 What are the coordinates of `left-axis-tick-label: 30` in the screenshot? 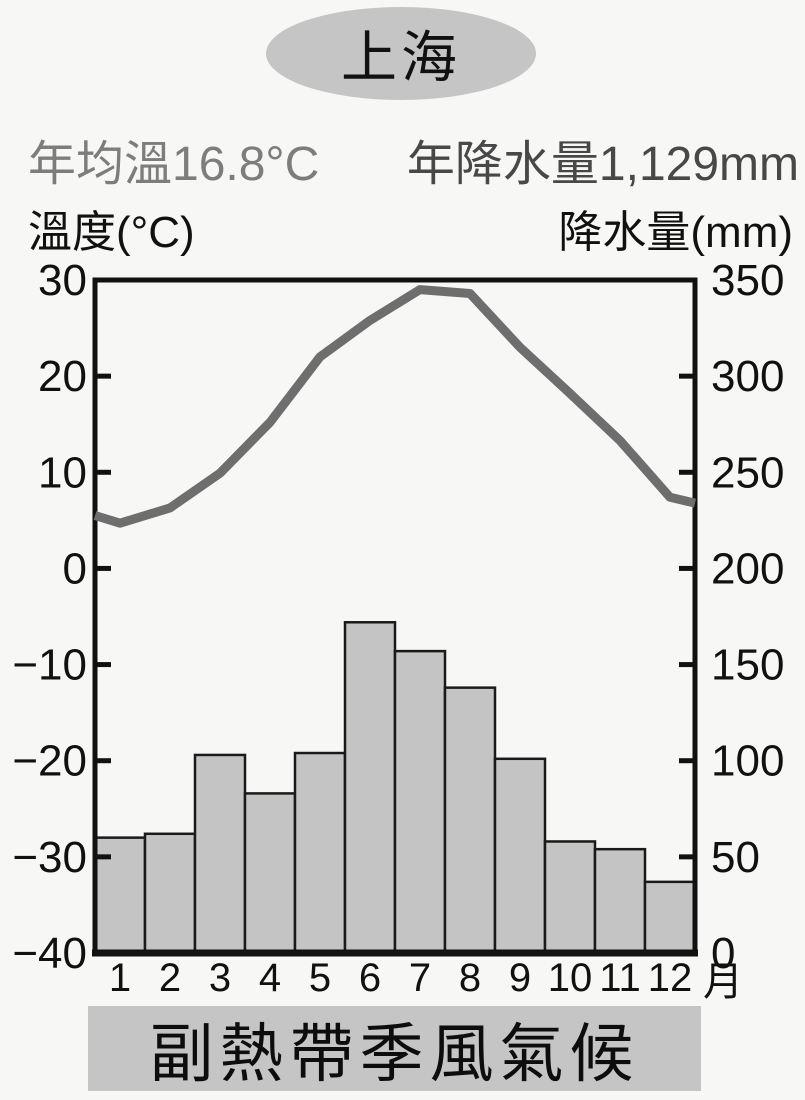 It's located at (62, 280).